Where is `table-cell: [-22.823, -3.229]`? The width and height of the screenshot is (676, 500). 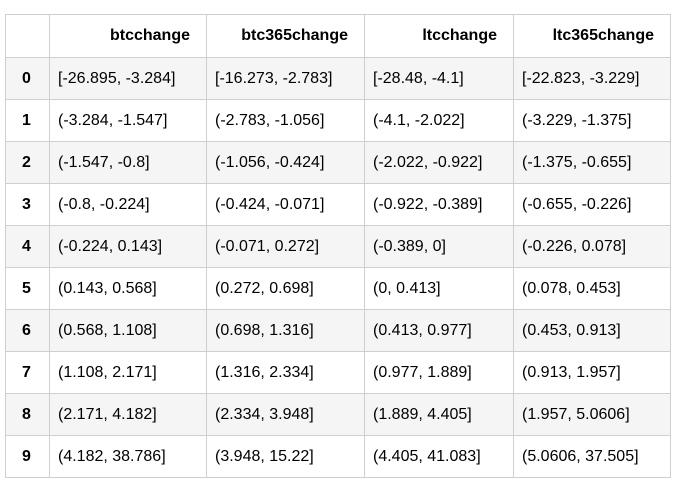 table-cell: [-22.823, -3.229] is located at coordinates (592, 78).